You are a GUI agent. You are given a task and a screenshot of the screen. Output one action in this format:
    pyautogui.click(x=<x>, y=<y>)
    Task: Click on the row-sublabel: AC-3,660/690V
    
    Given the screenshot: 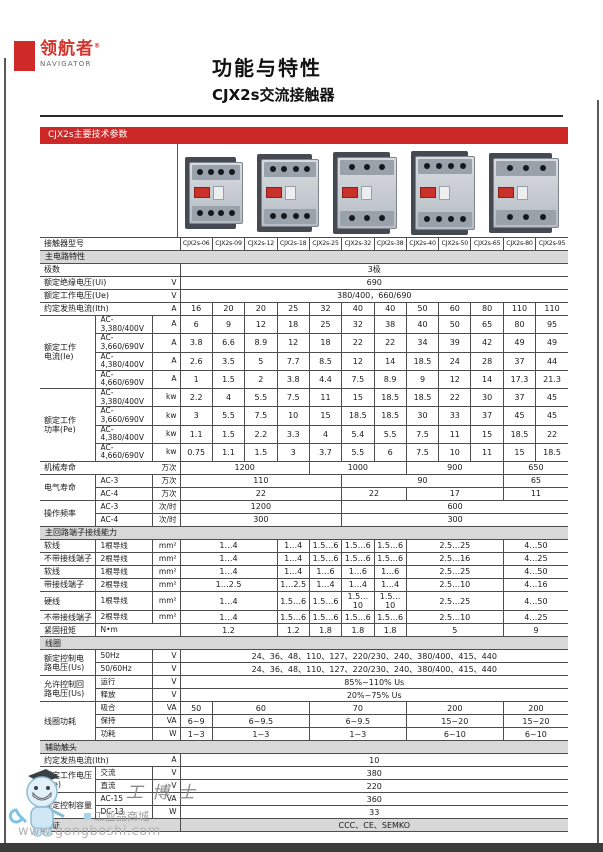 What is the action you would take?
    pyautogui.click(x=123, y=416)
    